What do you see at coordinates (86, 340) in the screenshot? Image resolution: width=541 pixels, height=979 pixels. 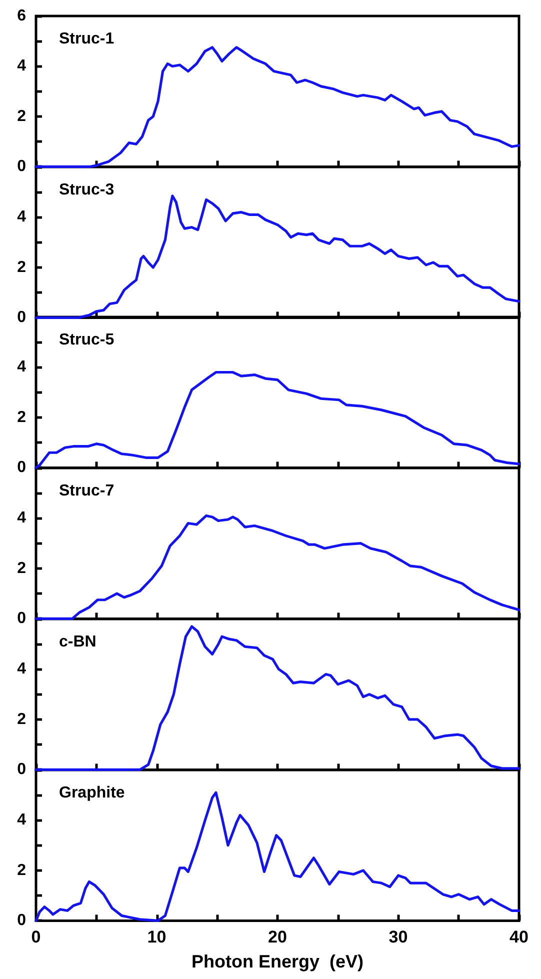 I see `text: Struc-5` at bounding box center [86, 340].